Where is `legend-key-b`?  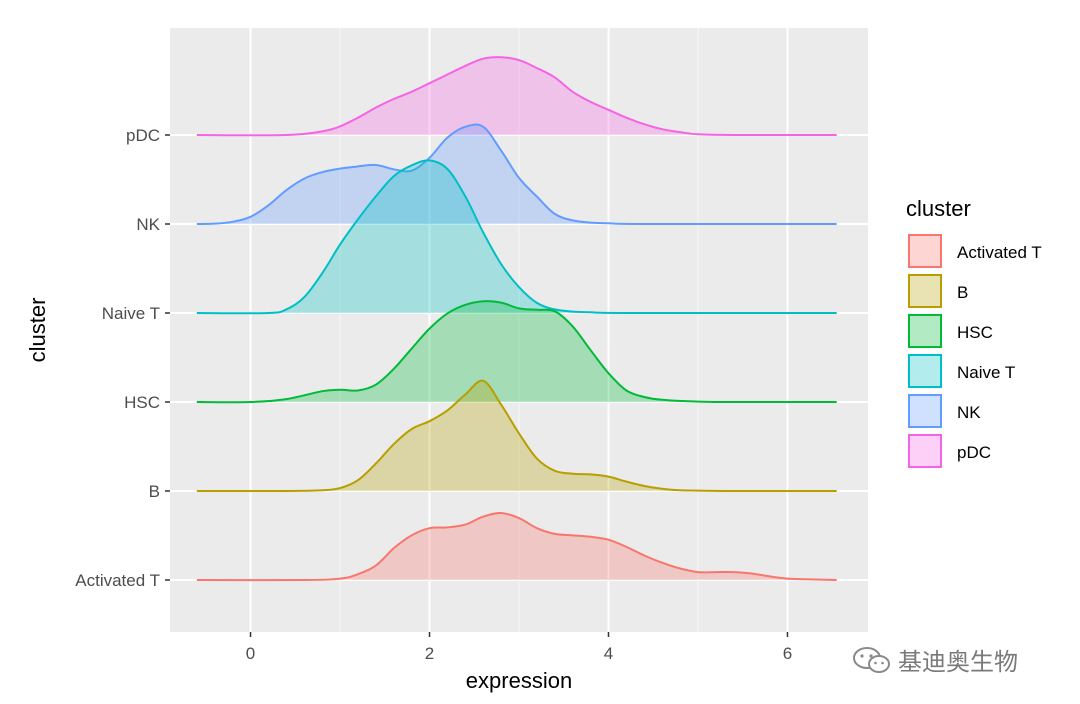 legend-key-b is located at coordinates (925, 291).